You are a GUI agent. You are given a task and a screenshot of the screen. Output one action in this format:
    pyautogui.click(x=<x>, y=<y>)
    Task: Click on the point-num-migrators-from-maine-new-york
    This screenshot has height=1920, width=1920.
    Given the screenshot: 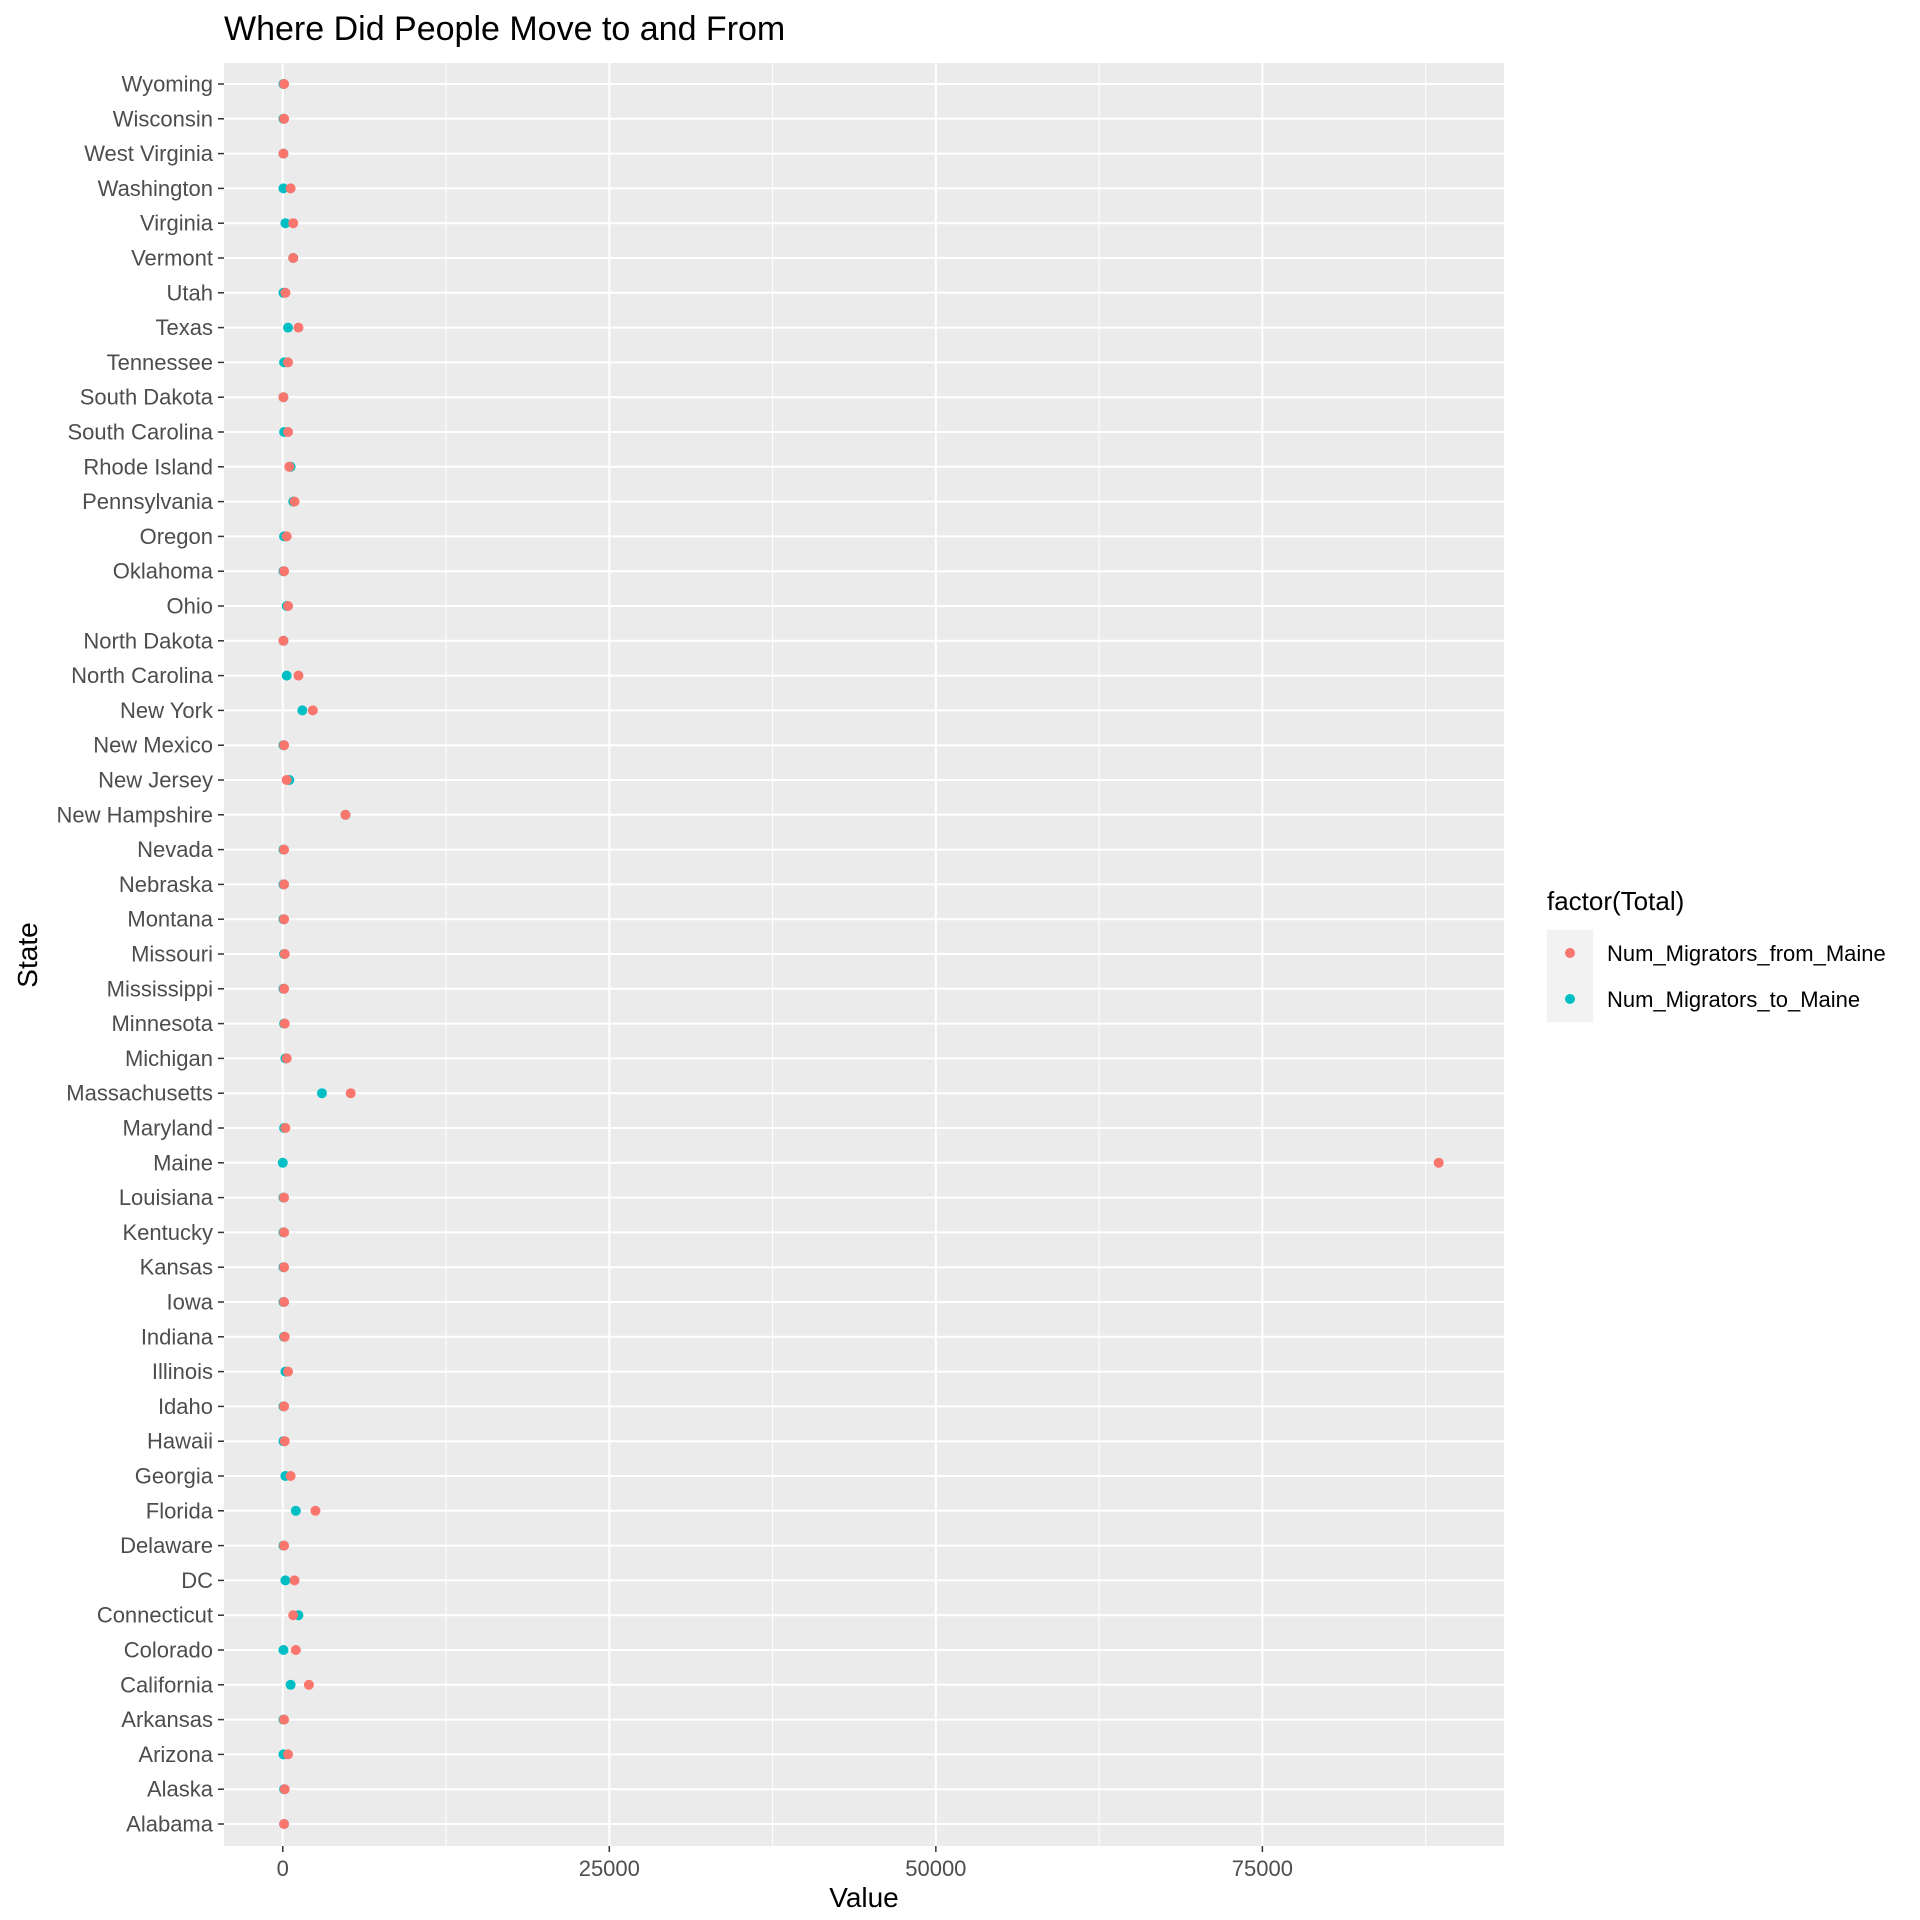 What is the action you would take?
    pyautogui.click(x=312, y=710)
    